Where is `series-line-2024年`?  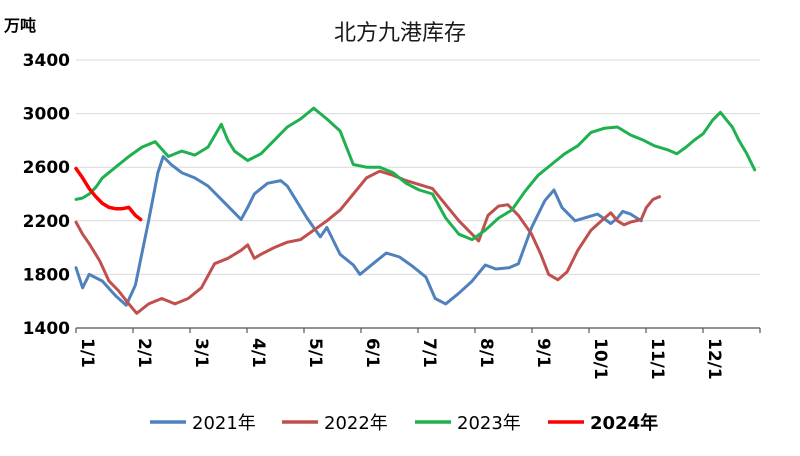 series-line-2024年 is located at coordinates (108, 194).